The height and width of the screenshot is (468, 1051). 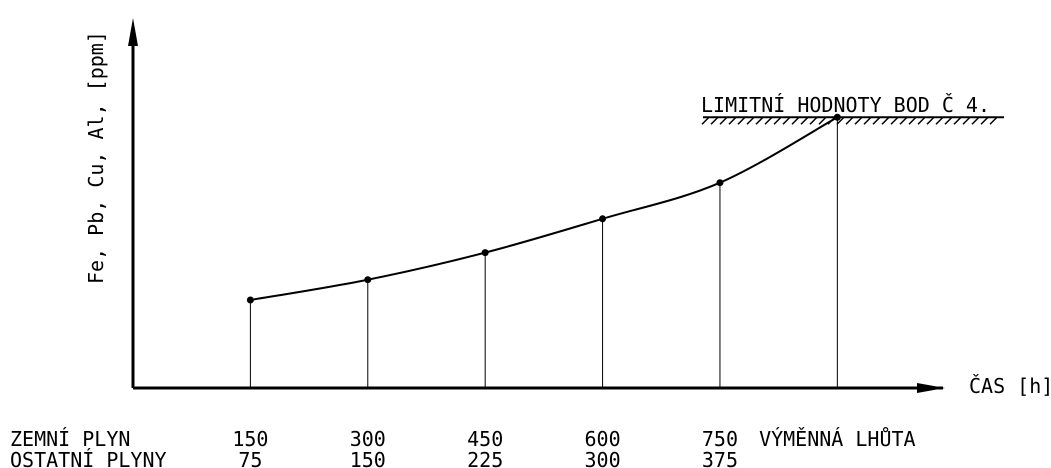 I want to click on tick-label-row2-2: 225, so click(x=485, y=458).